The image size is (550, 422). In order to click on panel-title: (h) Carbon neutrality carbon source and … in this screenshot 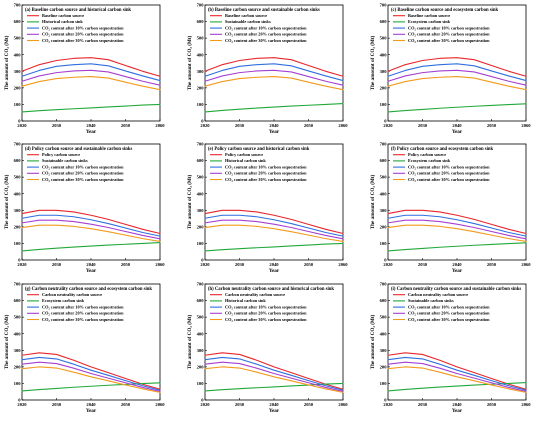, I will do `click(271, 289)`.